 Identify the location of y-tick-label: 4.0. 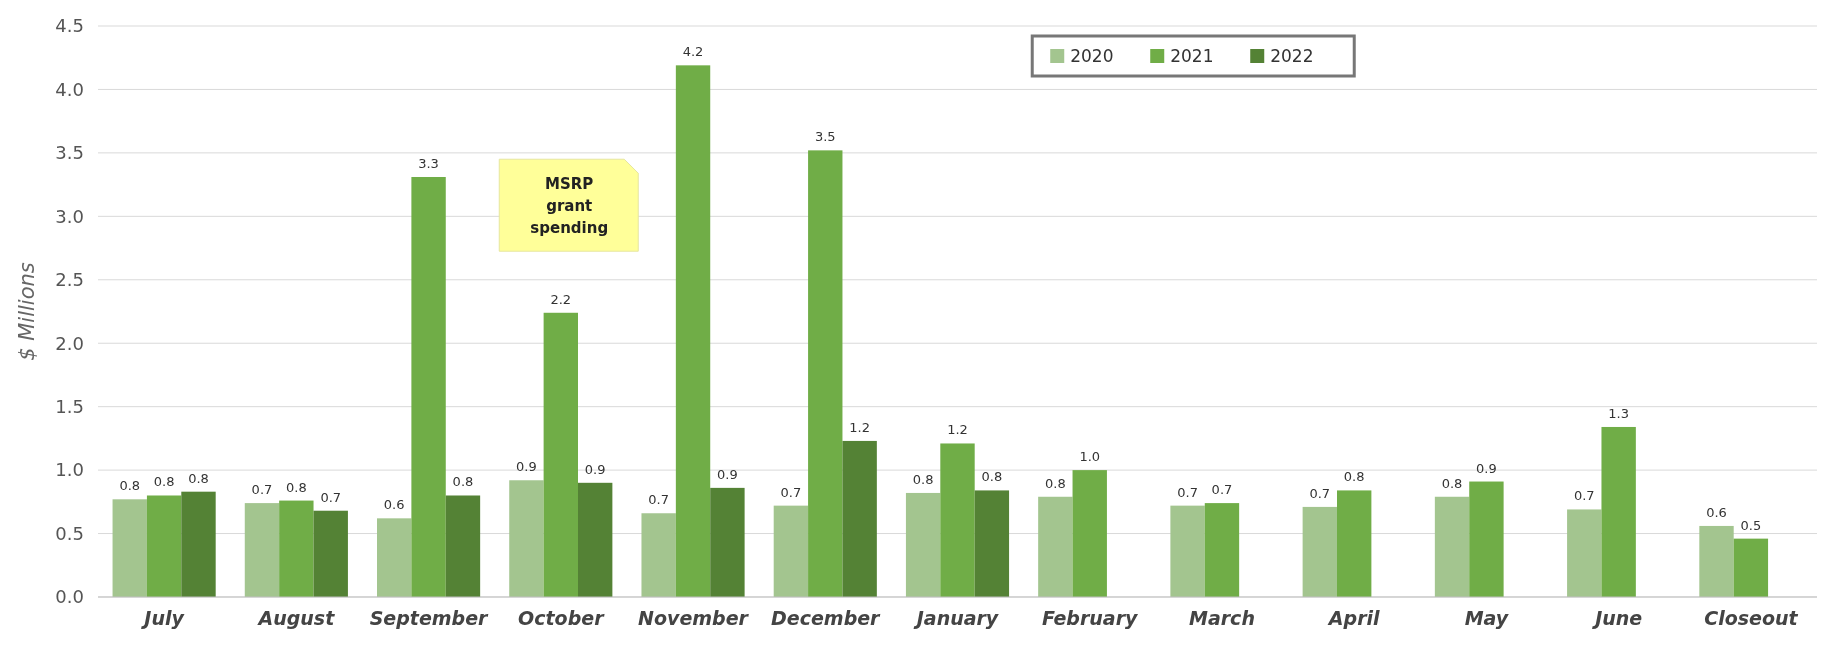
(69, 89).